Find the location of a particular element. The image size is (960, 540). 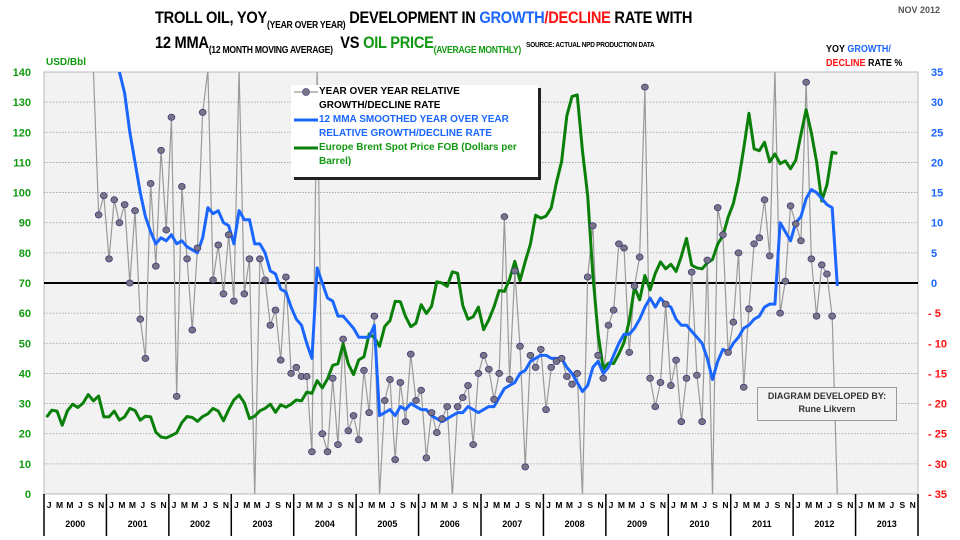

left-tick-label: 40 is located at coordinates (25, 374).